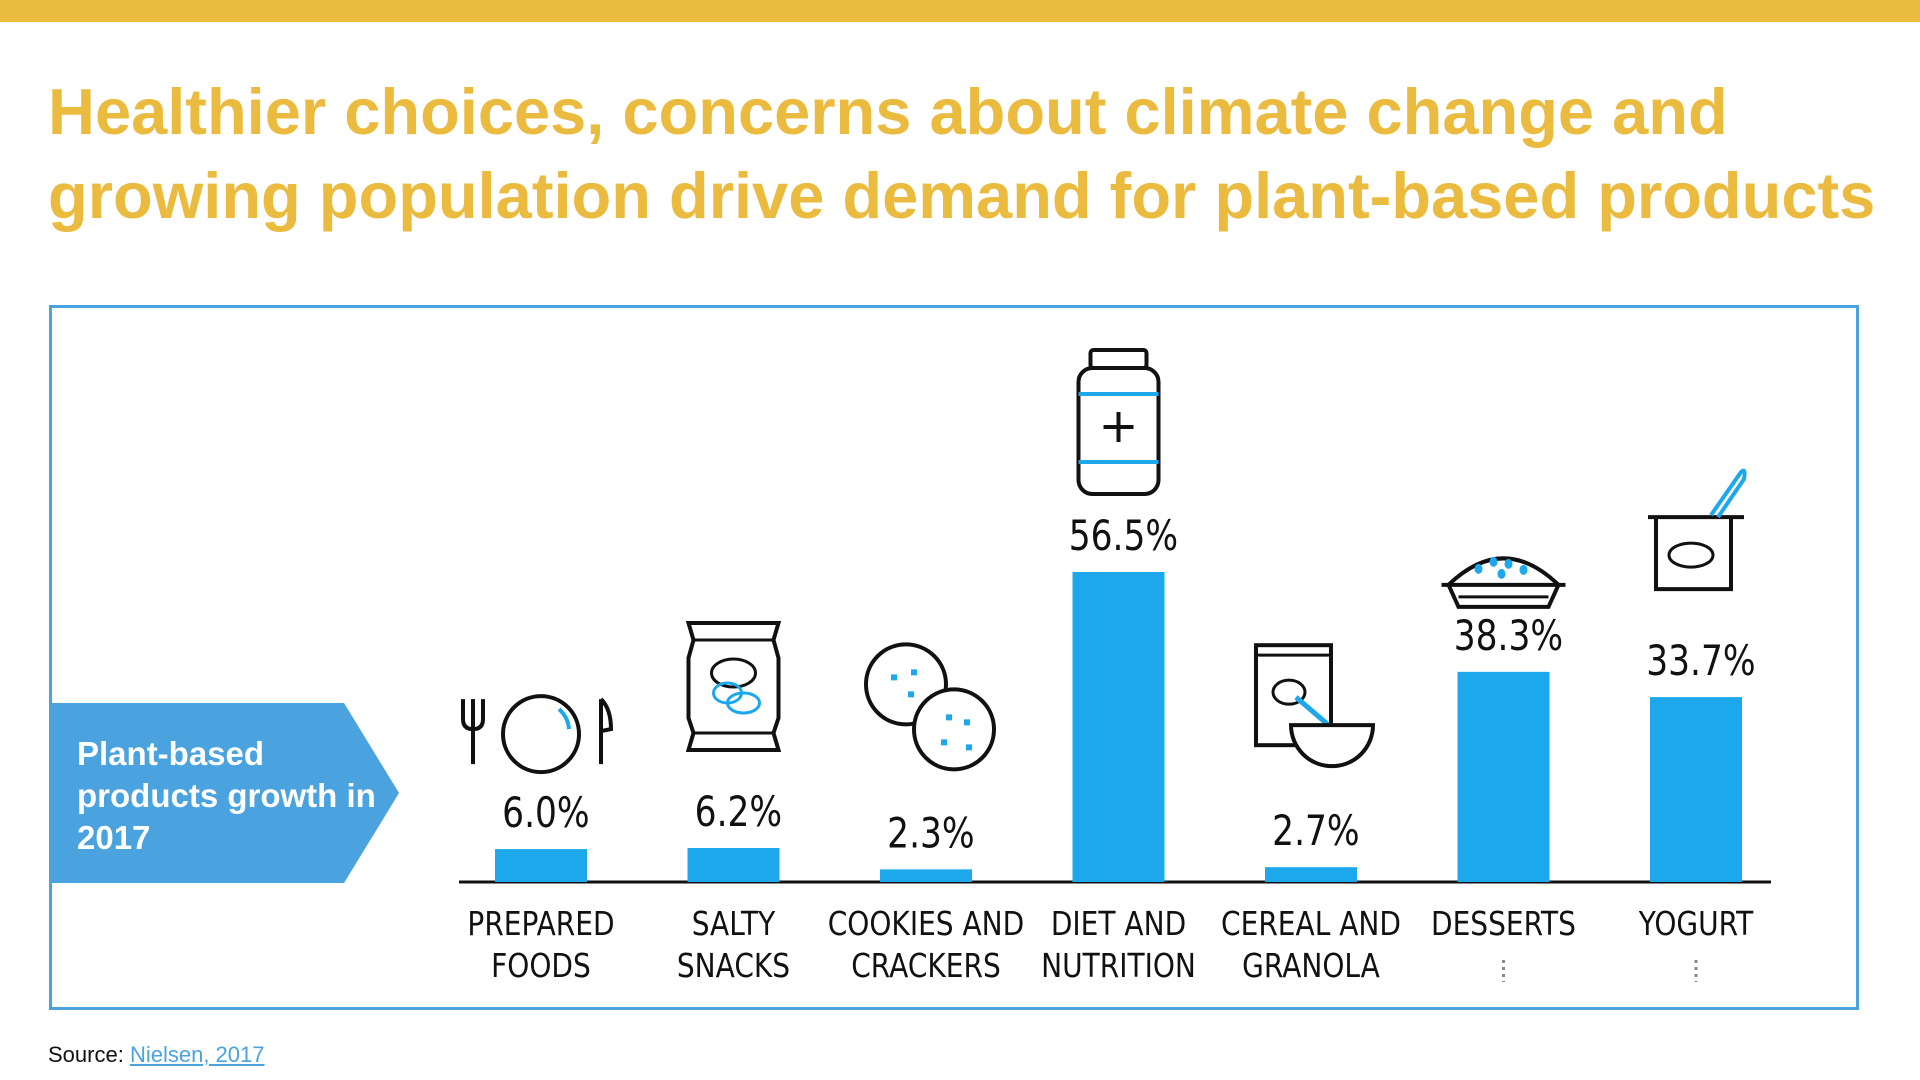 This screenshot has width=1920, height=1080. What do you see at coordinates (540, 925) in the screenshot?
I see `category-label: PREPARED` at bounding box center [540, 925].